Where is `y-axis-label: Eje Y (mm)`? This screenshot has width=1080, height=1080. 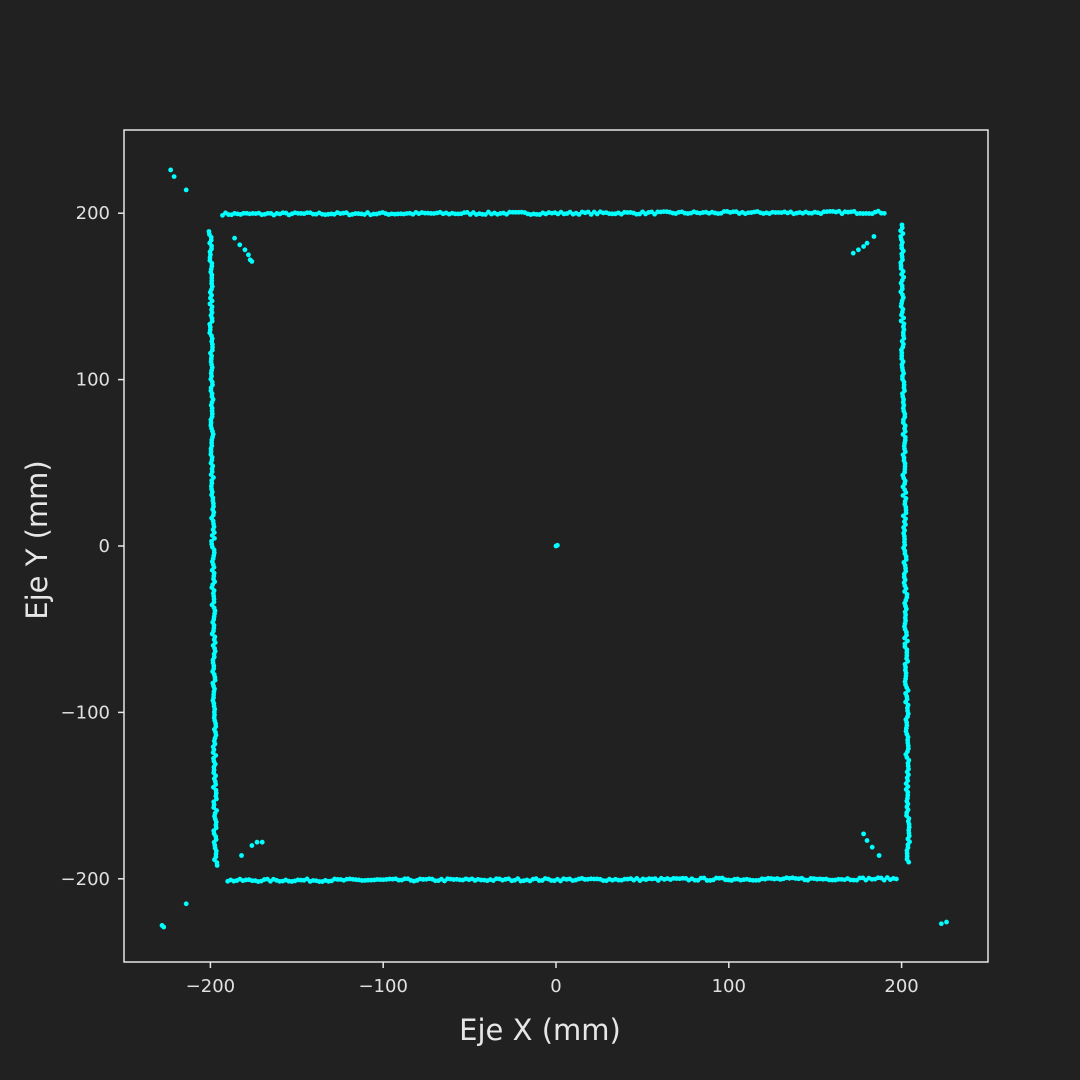
y-axis-label: Eje Y (mm) is located at coordinates (37, 540).